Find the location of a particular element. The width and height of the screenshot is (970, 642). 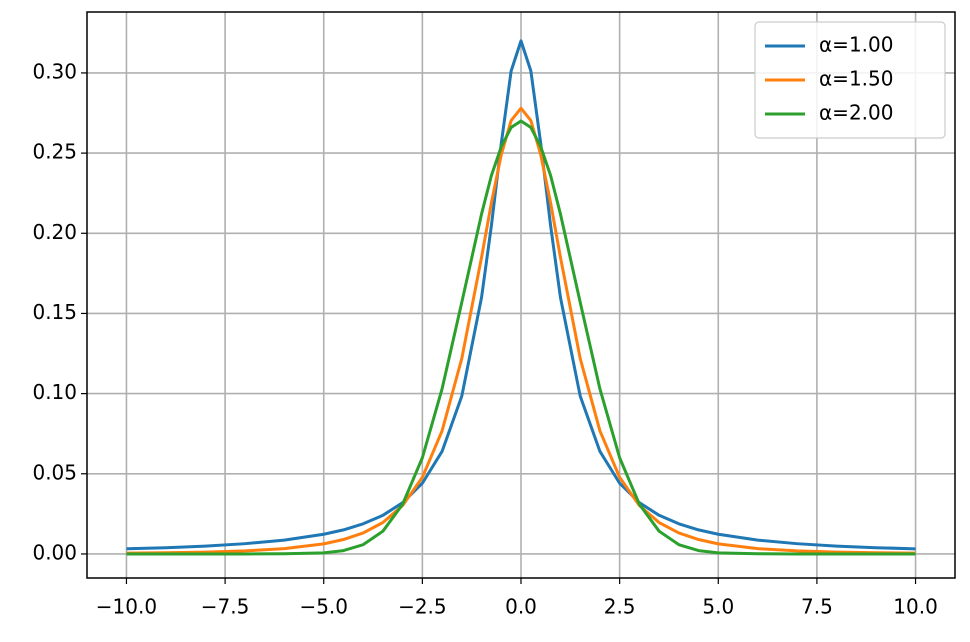

y-tick-label: 0.05 is located at coordinates (54, 472).